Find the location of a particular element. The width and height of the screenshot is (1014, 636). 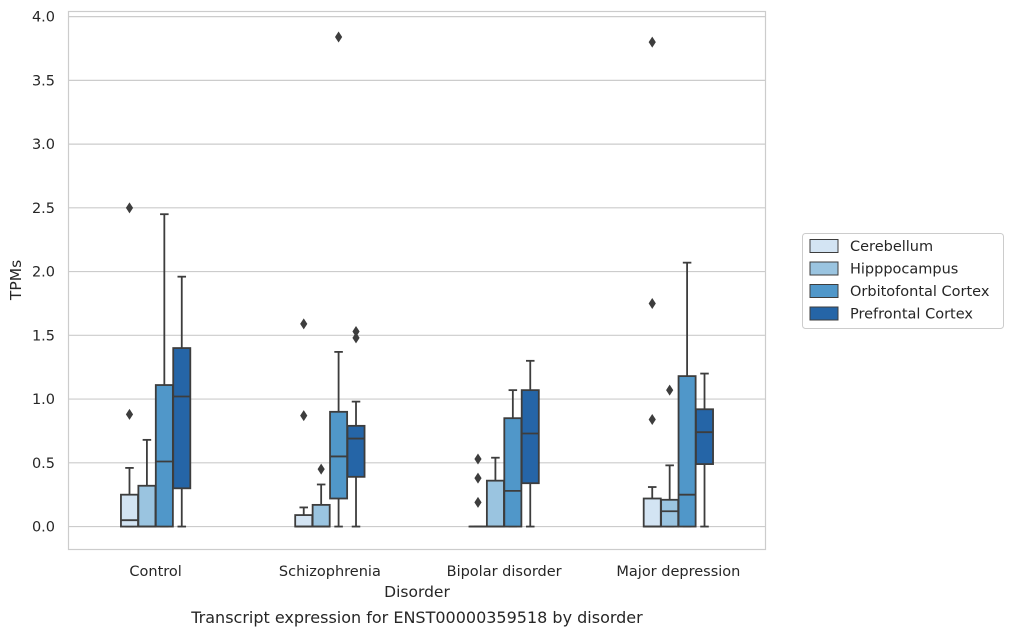

legend-label: Orbitofontal Cortex is located at coordinates (920, 292).